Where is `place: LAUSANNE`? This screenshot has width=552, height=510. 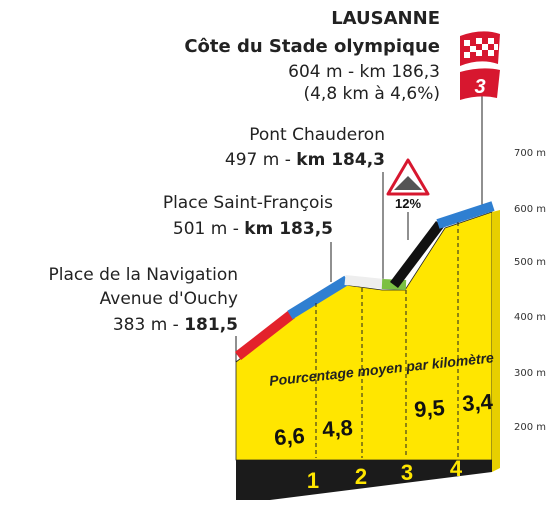 place: LAUSANNE is located at coordinates (385, 18).